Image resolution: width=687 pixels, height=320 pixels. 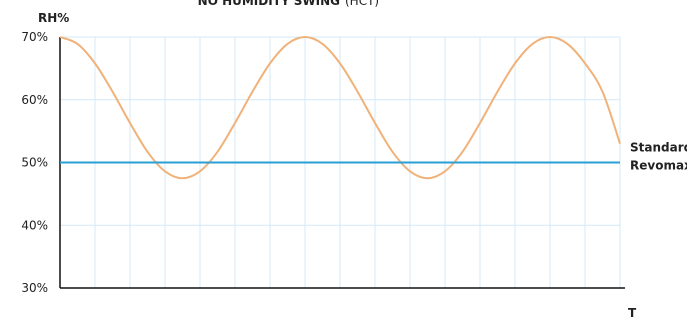 I want to click on y-axis-label: RH%, so click(x=53, y=18).